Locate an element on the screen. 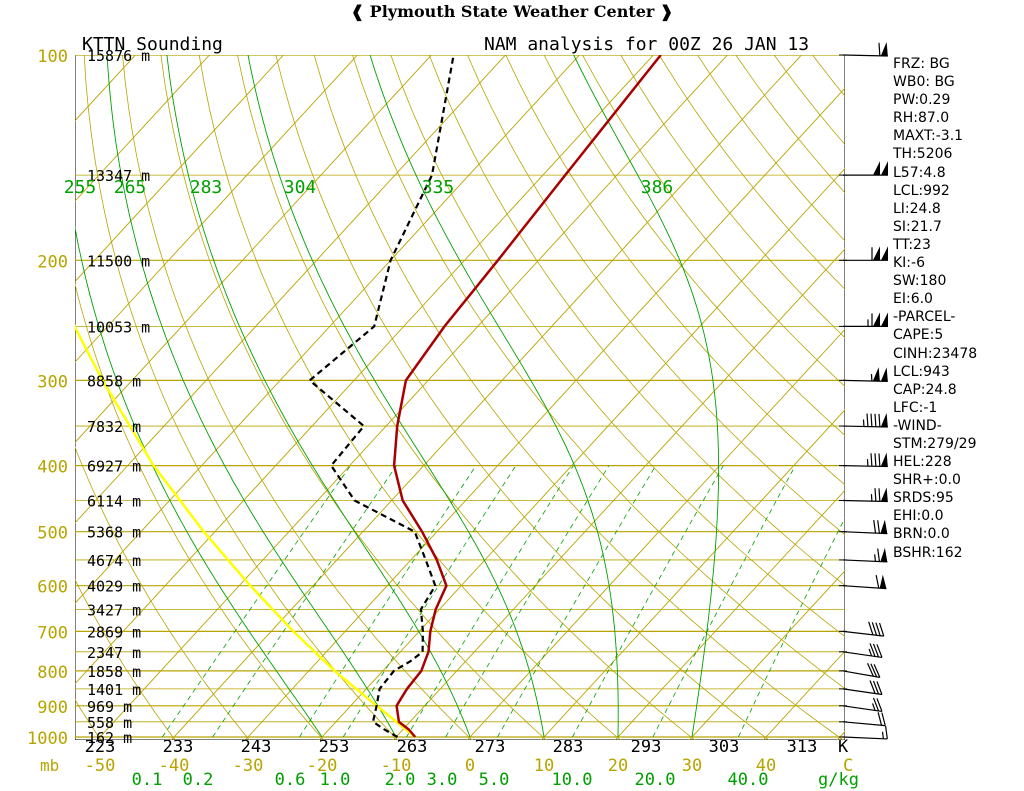 The height and width of the screenshot is (791, 1024). thetae-label: 386 is located at coordinates (657, 187).